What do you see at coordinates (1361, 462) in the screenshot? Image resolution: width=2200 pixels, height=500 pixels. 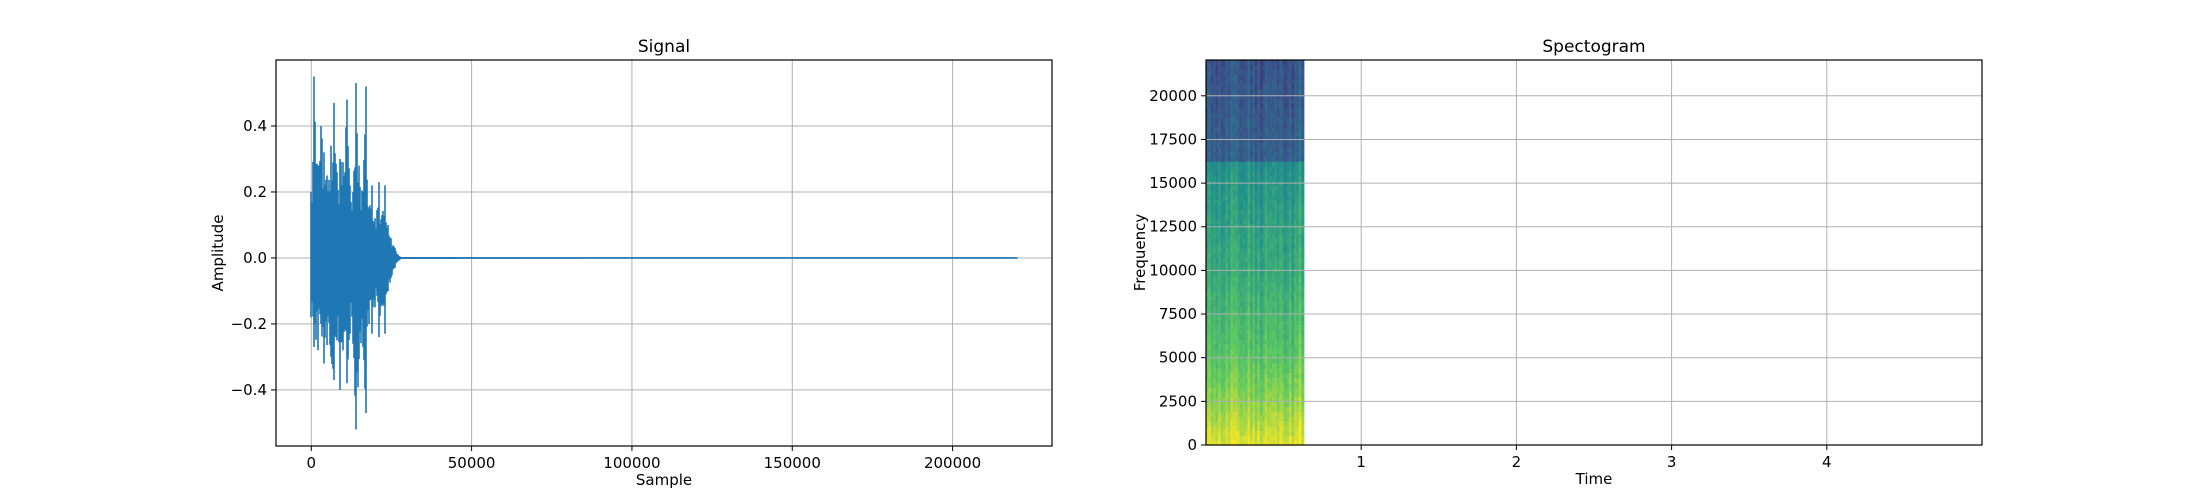 I see `spectrogram-x-tick-label: 1` at bounding box center [1361, 462].